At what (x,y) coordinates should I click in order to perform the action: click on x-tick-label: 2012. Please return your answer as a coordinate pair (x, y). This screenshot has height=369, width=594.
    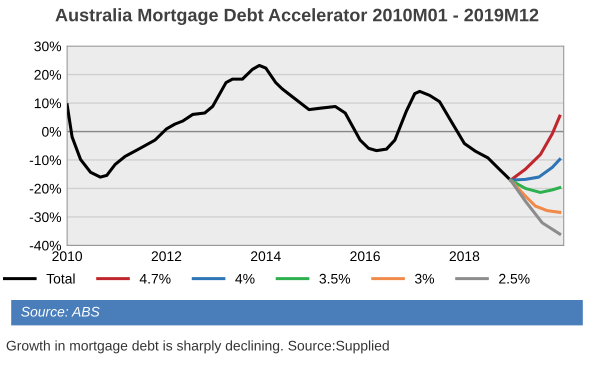
    Looking at the image, I should click on (167, 256).